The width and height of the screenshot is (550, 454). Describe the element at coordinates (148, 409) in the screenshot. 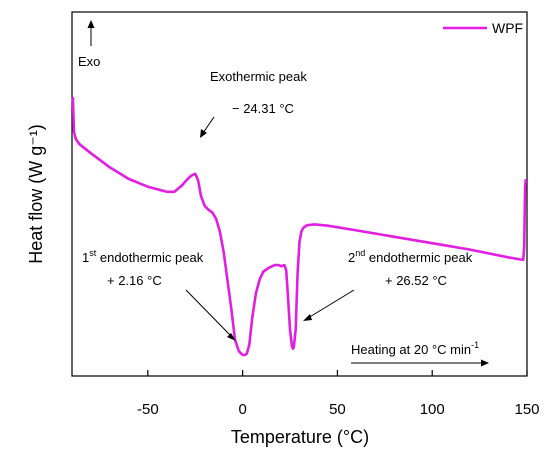

I see `x-tick-label: -50` at that location.